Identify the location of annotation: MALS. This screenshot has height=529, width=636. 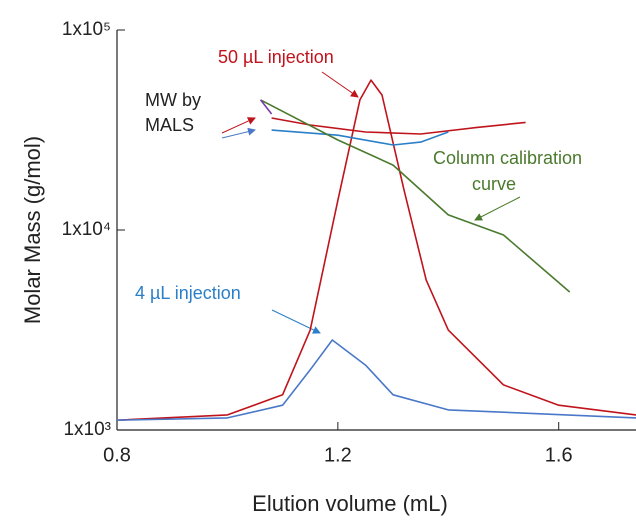
(169, 125).